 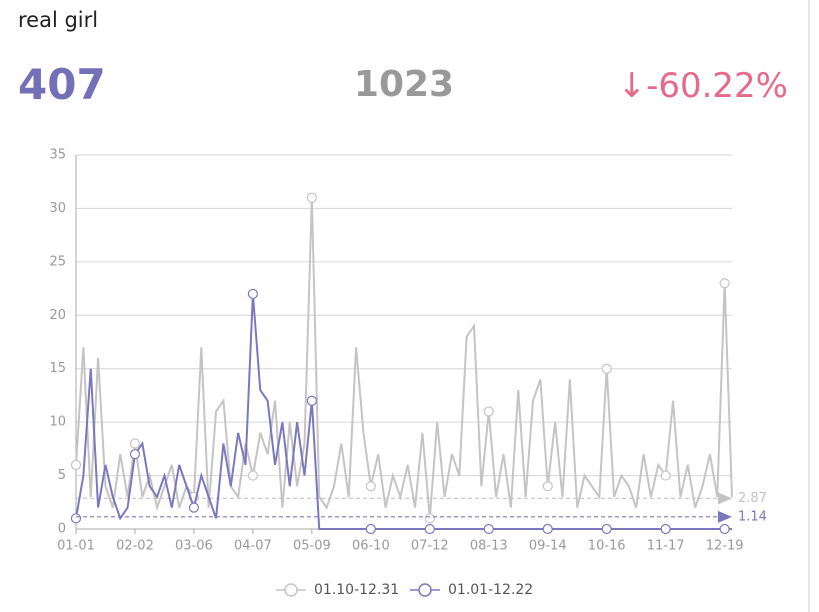 What do you see at coordinates (548, 546) in the screenshot?
I see `x-tick-label: 09-14` at bounding box center [548, 546].